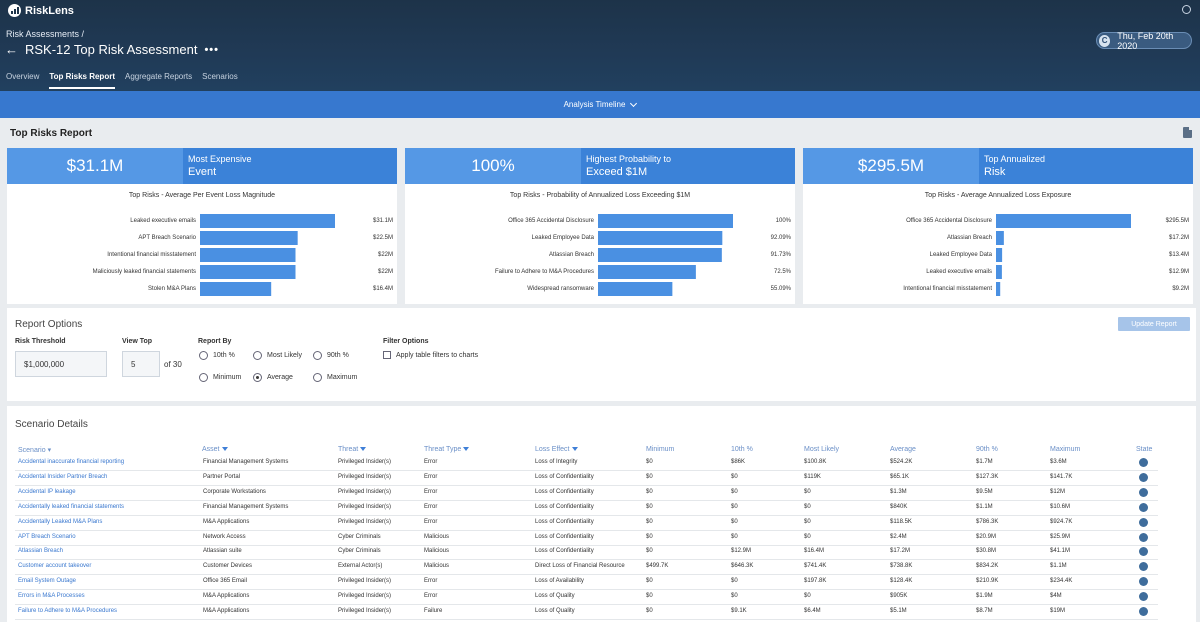 The width and height of the screenshot is (1200, 622). I want to click on scenario-link: Accidental Insider Partner Breach, so click(63, 476).